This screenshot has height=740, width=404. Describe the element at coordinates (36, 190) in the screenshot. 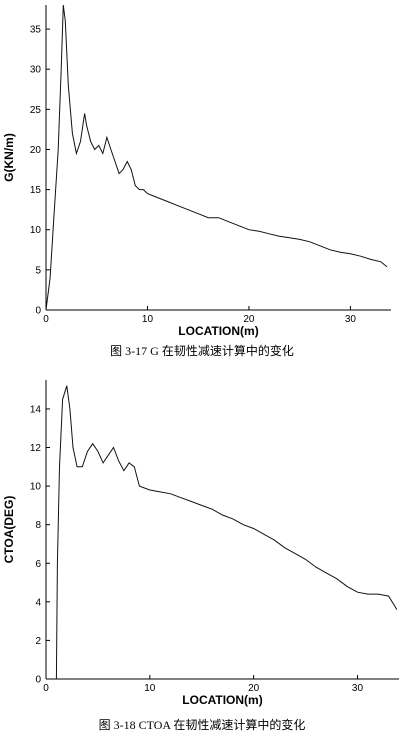

I see `y-tick-label: 15` at that location.